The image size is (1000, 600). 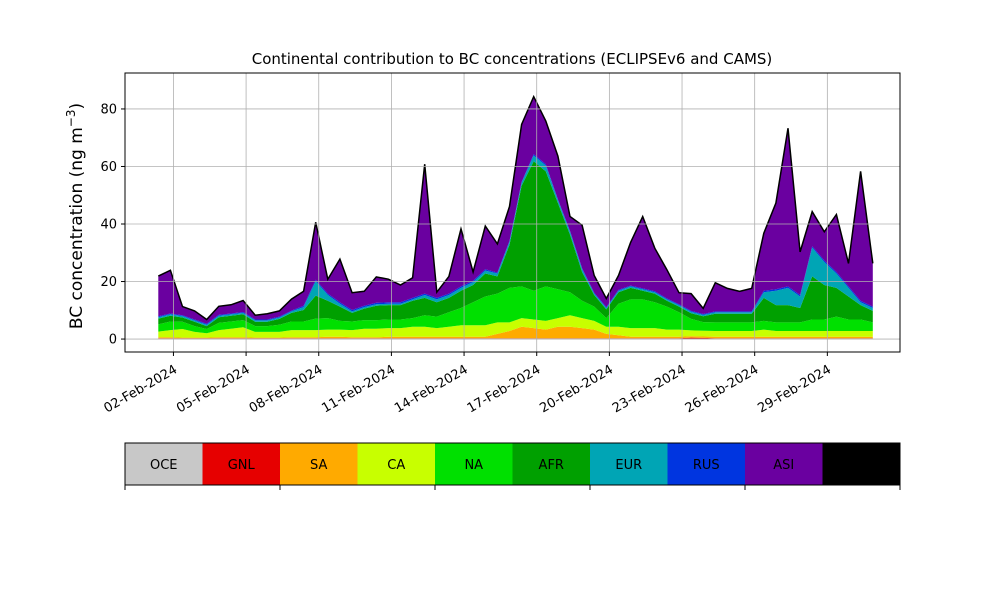 What do you see at coordinates (722, 389) in the screenshot?
I see `x-tick-label: 26-Feb-2024` at bounding box center [722, 389].